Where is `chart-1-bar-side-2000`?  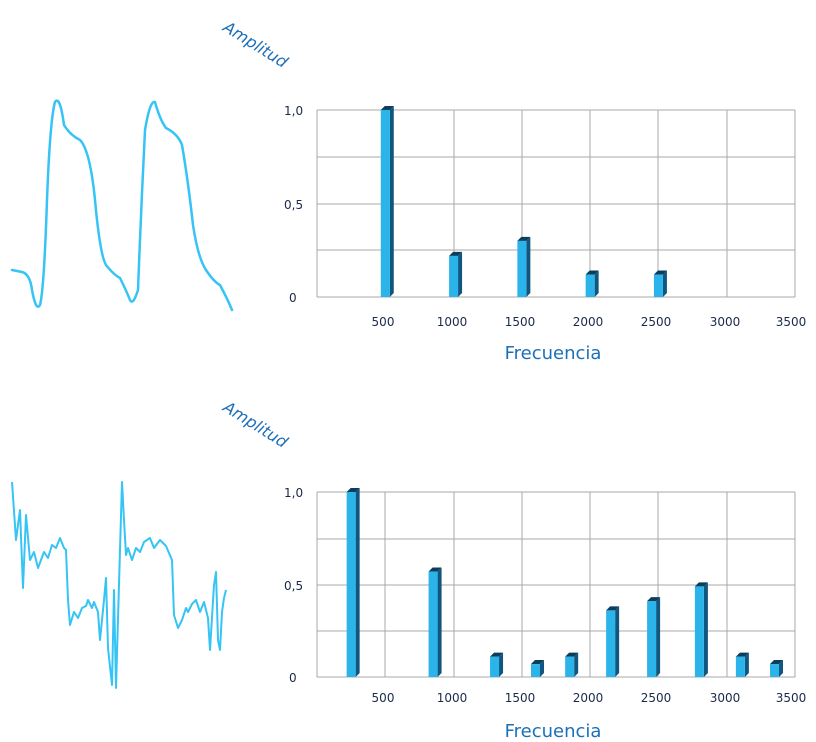 chart-1-bar-side-2000 is located at coordinates (596, 283).